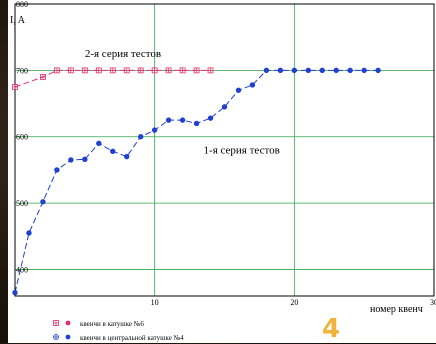 The width and height of the screenshot is (436, 344). Describe the element at coordinates (112, 324) in the screenshot. I see `legend-label: квенчи в катушке №6` at that location.